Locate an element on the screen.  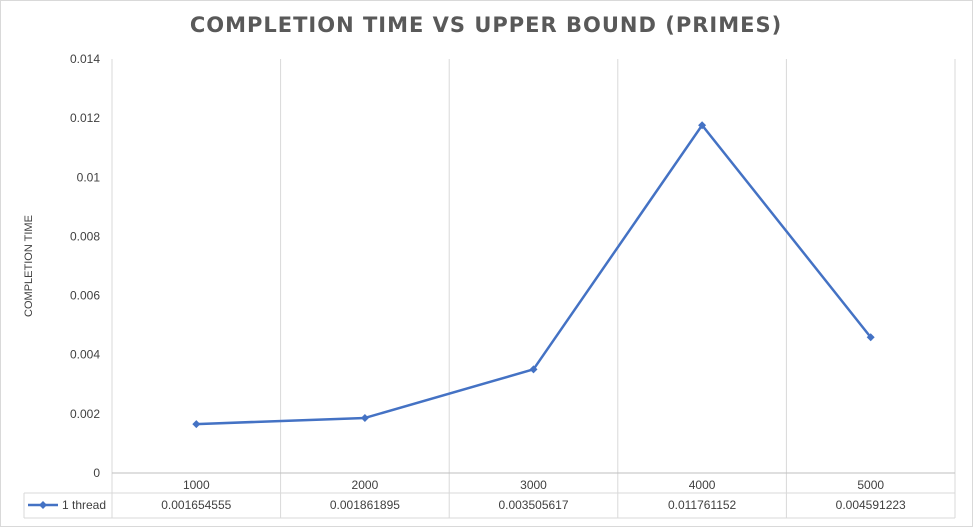
data-table-value: 0.011761152 is located at coordinates (702, 505).